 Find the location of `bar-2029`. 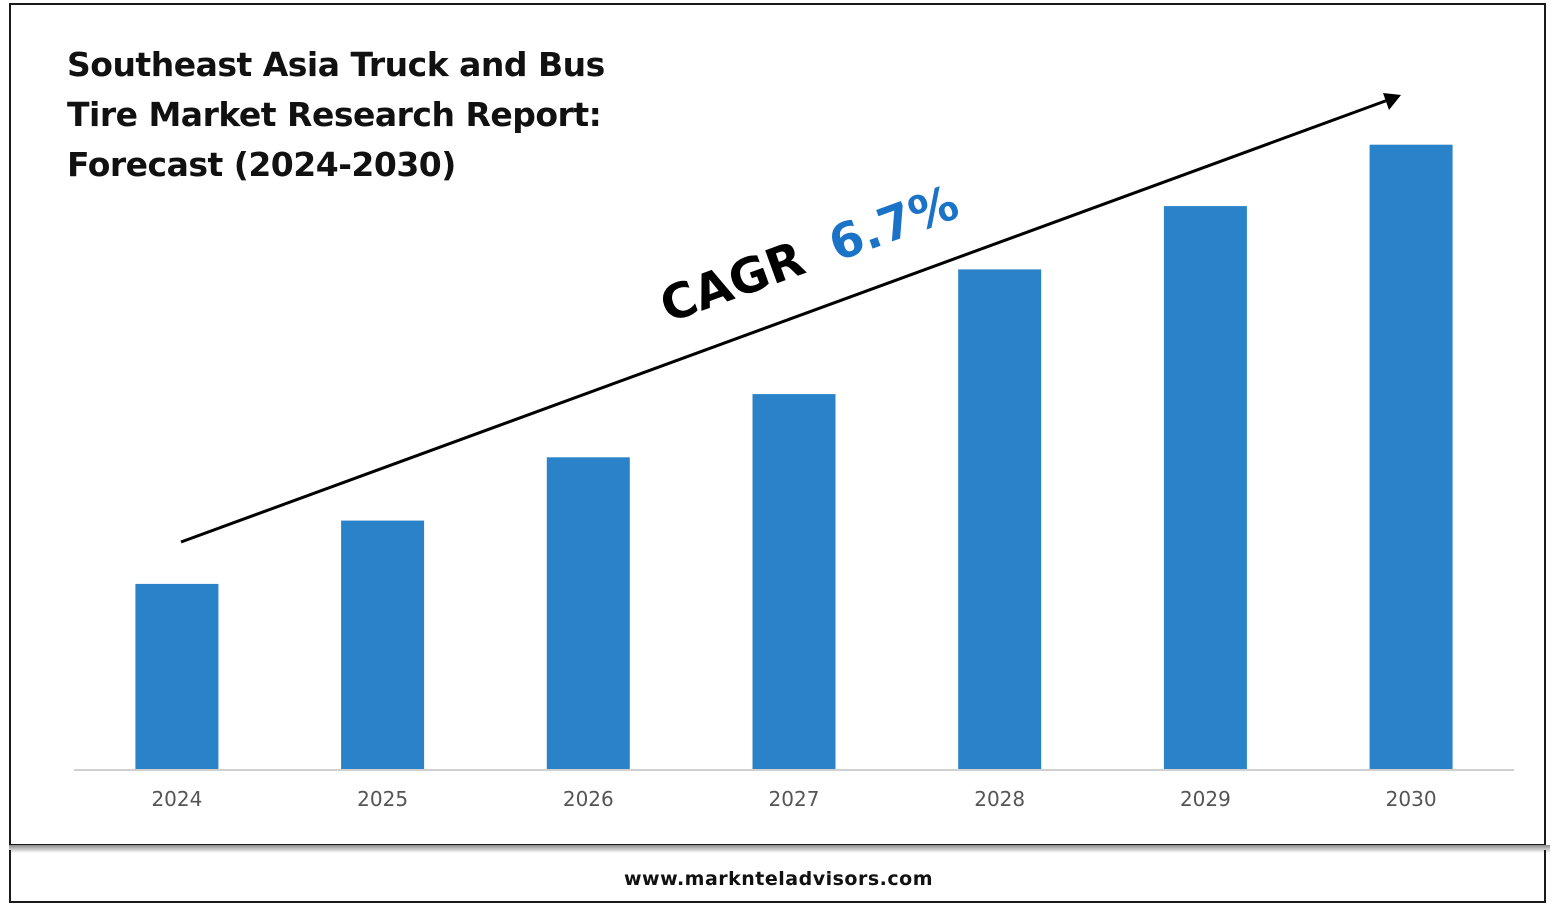

bar-2029 is located at coordinates (1205, 488).